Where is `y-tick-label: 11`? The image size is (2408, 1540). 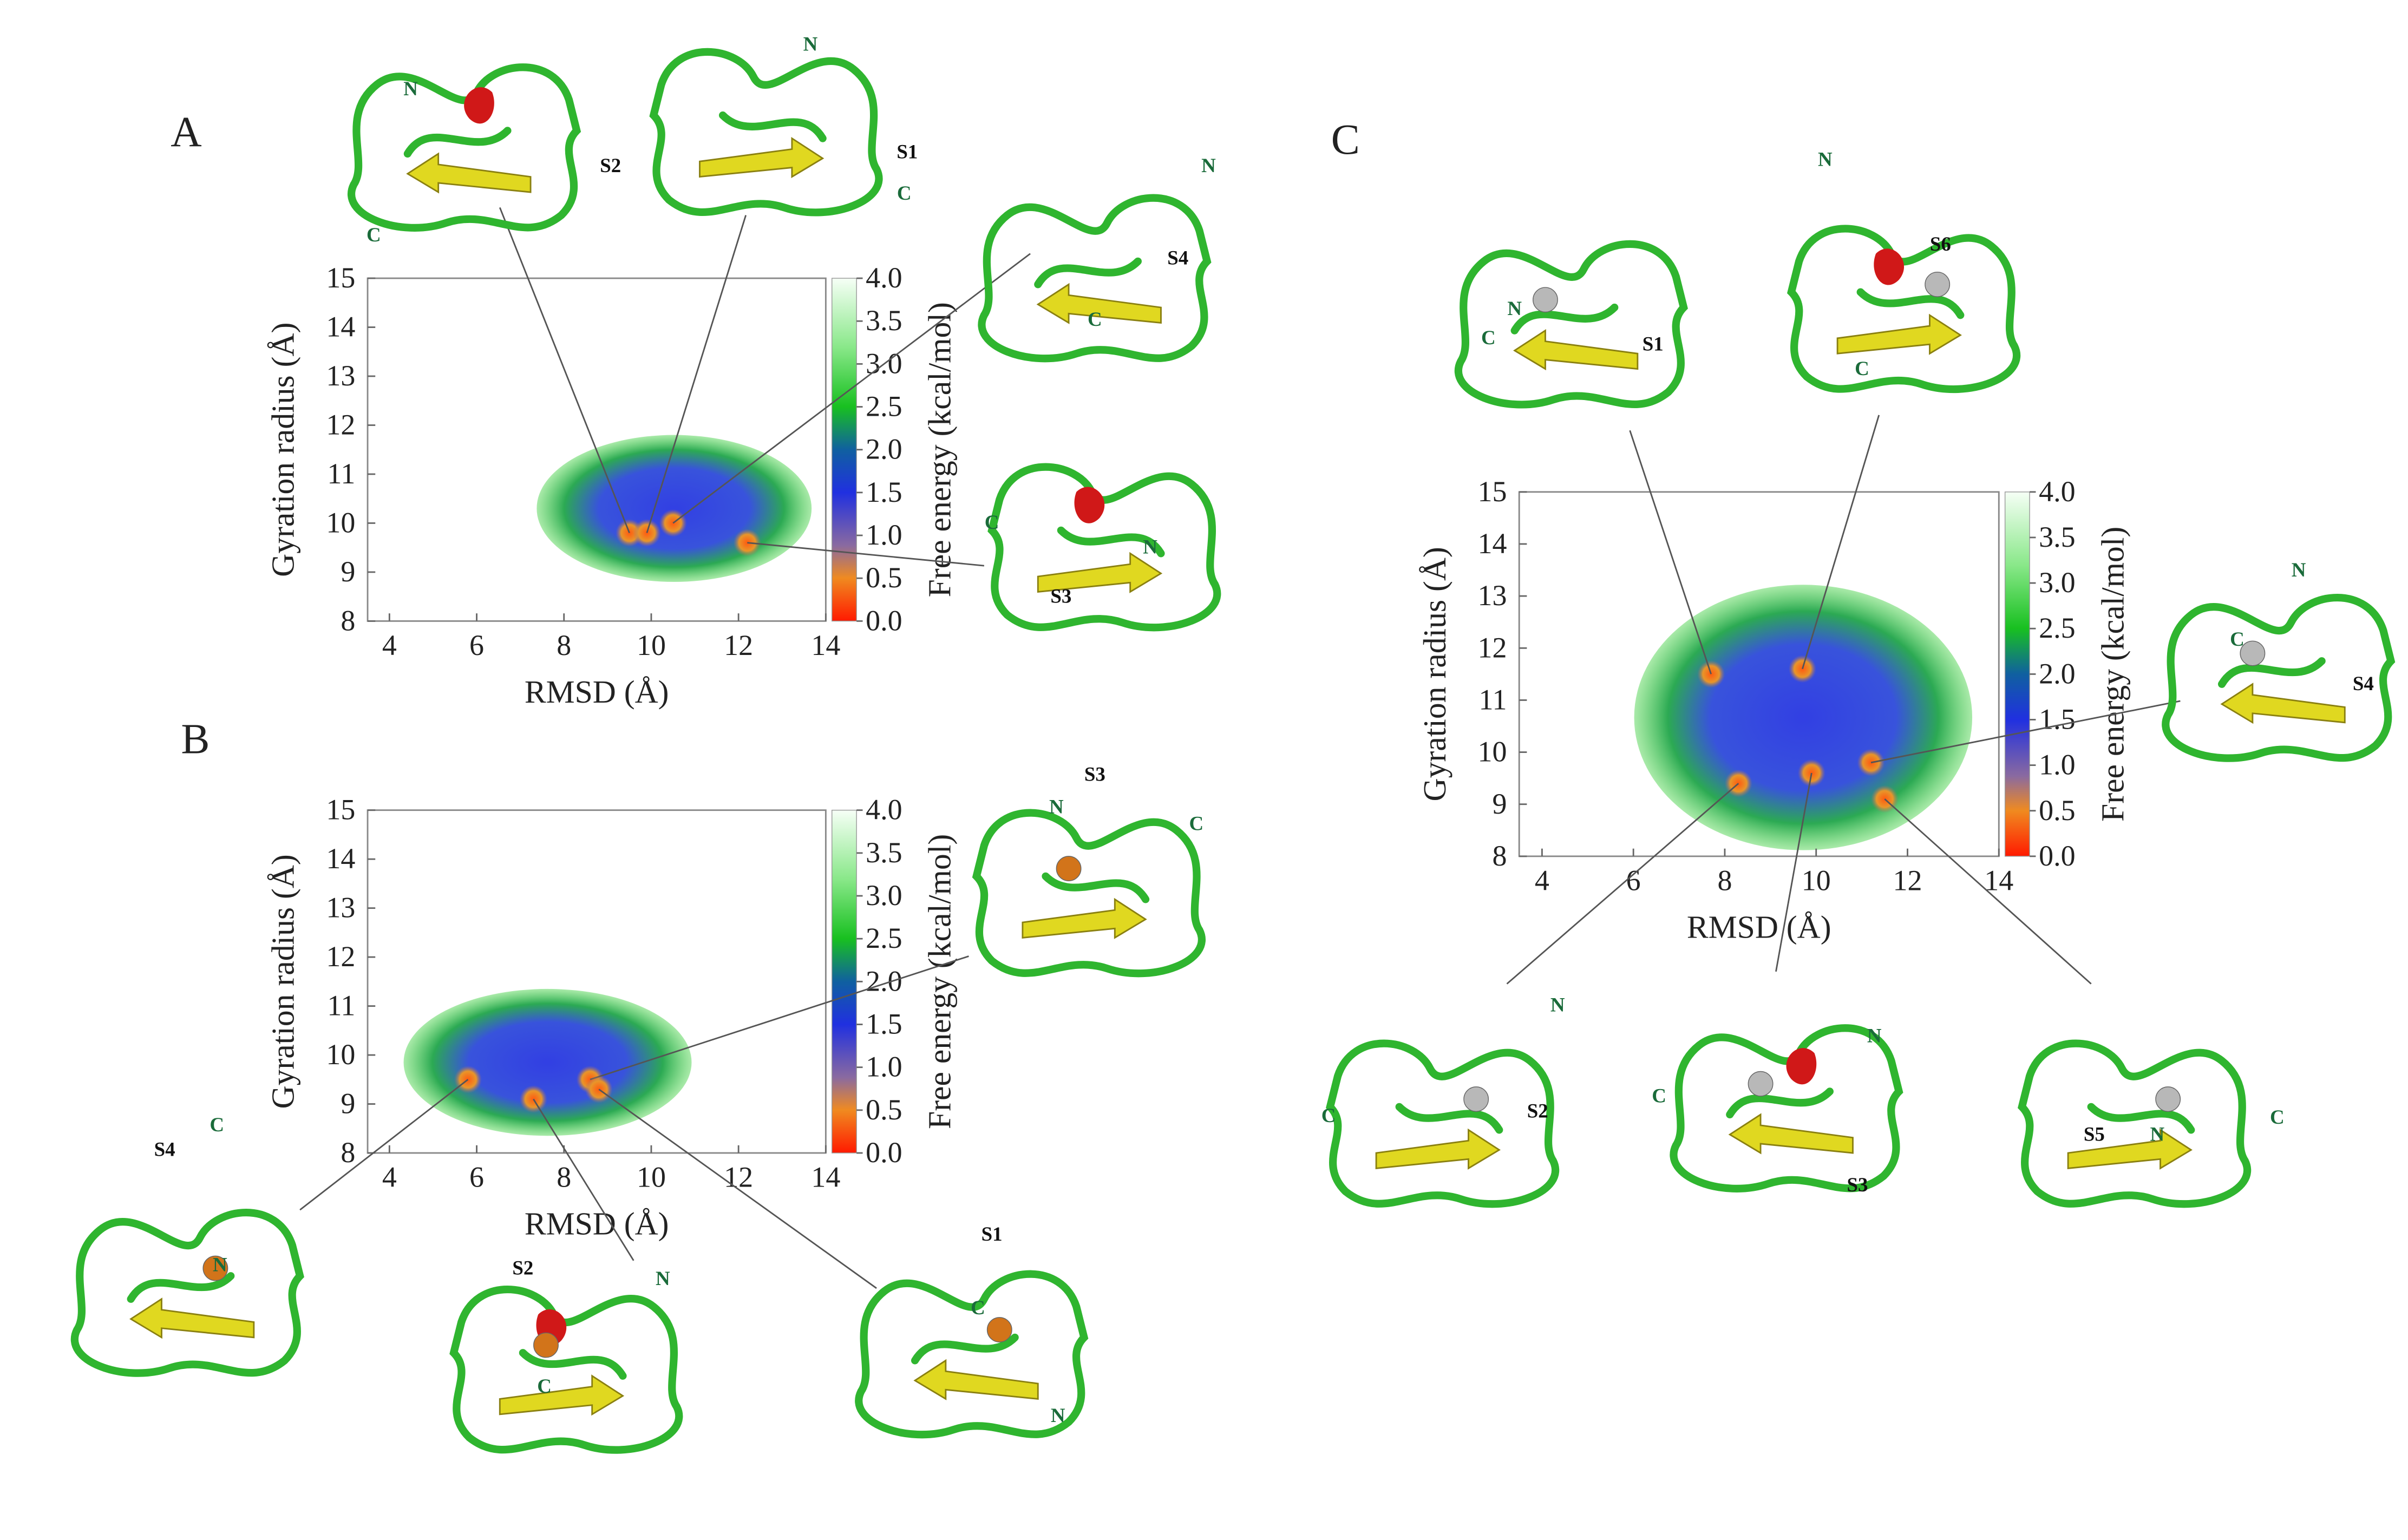
y-tick-label: 11 is located at coordinates (1493, 699).